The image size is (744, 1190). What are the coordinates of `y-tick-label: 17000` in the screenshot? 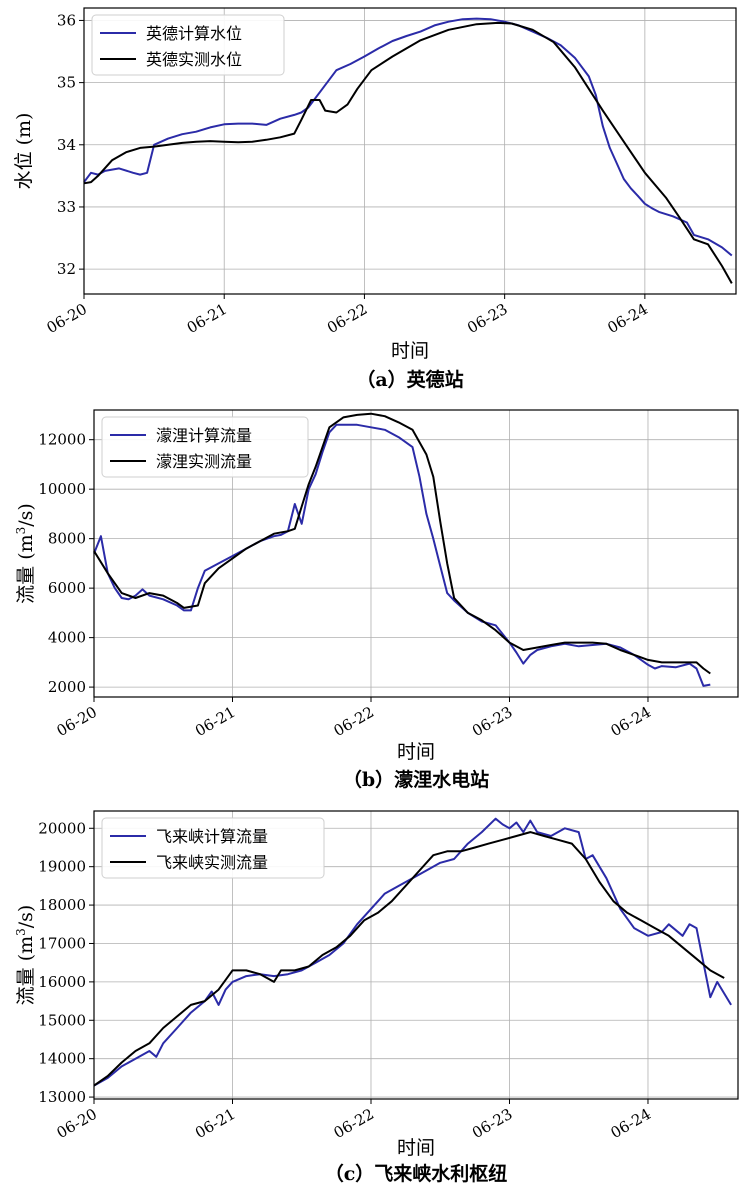 It's located at (62, 943).